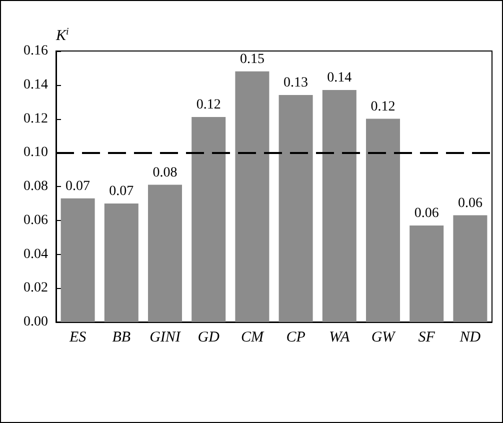 This screenshot has height=423, width=503. Describe the element at coordinates (36, 51) in the screenshot. I see `y-tick-label: 0.16` at that location.